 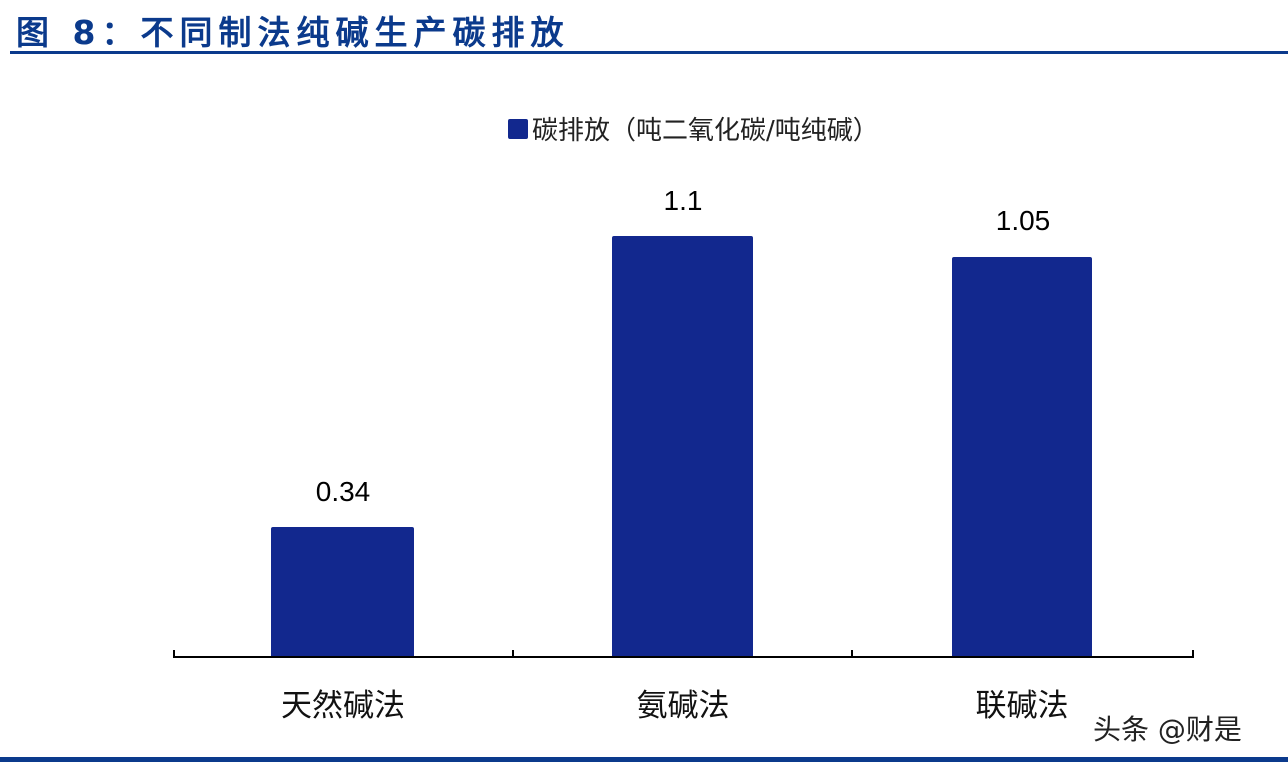 What do you see at coordinates (683, 706) in the screenshot?
I see `x-tick-label: 氨碱法` at bounding box center [683, 706].